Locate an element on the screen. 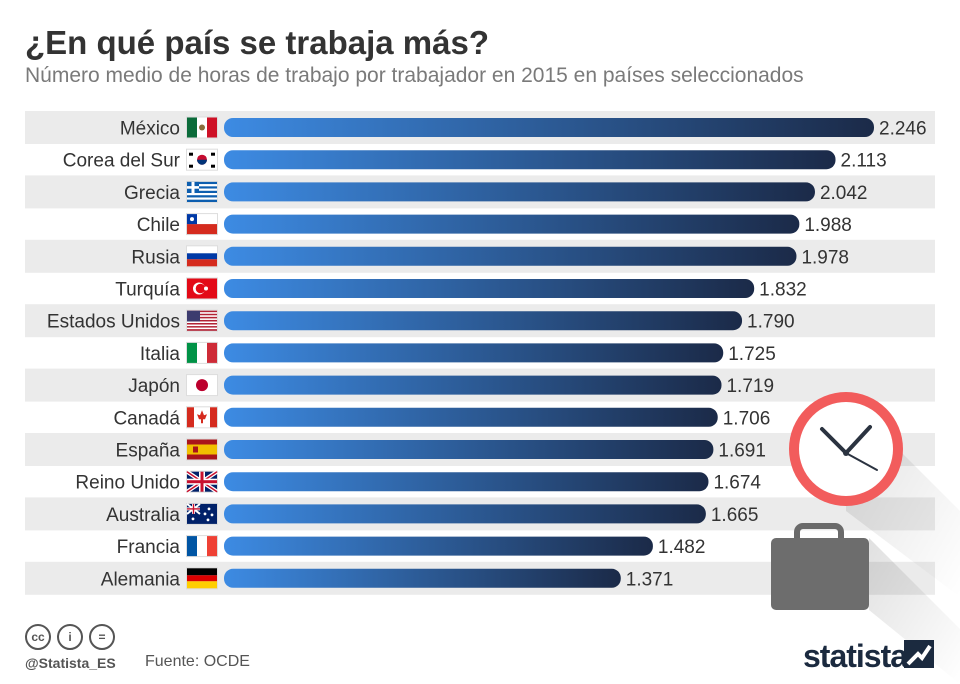 This screenshot has height=684, width=960. flag-italy-icon is located at coordinates (202, 352).